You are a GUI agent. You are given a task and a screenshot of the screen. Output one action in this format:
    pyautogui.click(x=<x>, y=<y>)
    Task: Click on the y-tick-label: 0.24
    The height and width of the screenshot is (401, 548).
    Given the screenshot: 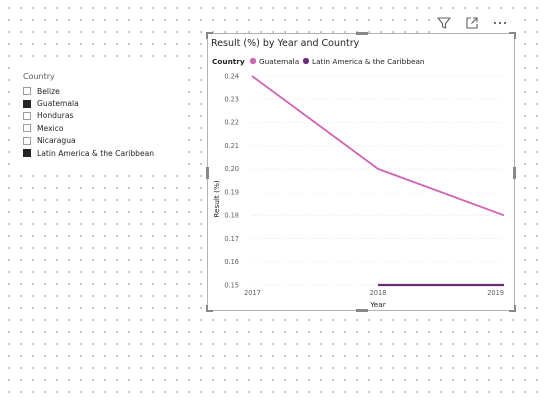 What is the action you would take?
    pyautogui.click(x=231, y=76)
    